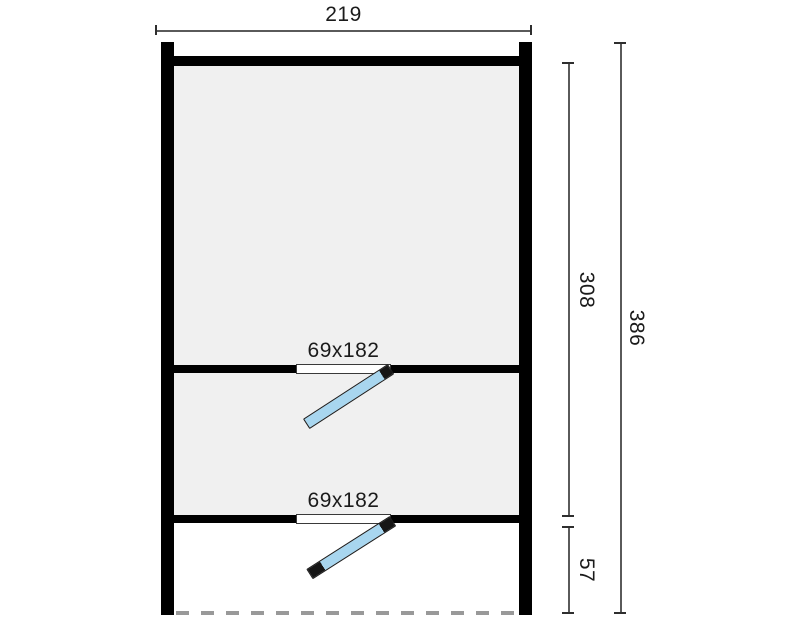 The image size is (800, 621). Describe the element at coordinates (568, 516) in the screenshot. I see `dim-interior-depth-tick-bottom` at that location.